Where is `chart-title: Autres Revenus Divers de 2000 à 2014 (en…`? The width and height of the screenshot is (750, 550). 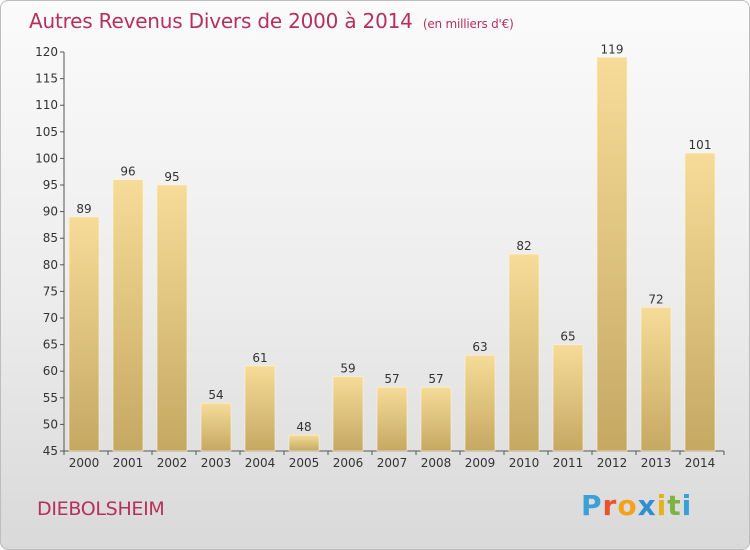
chart-title: Autres Revenus Divers de 2000 à 2014 (en… is located at coordinates (271, 21).